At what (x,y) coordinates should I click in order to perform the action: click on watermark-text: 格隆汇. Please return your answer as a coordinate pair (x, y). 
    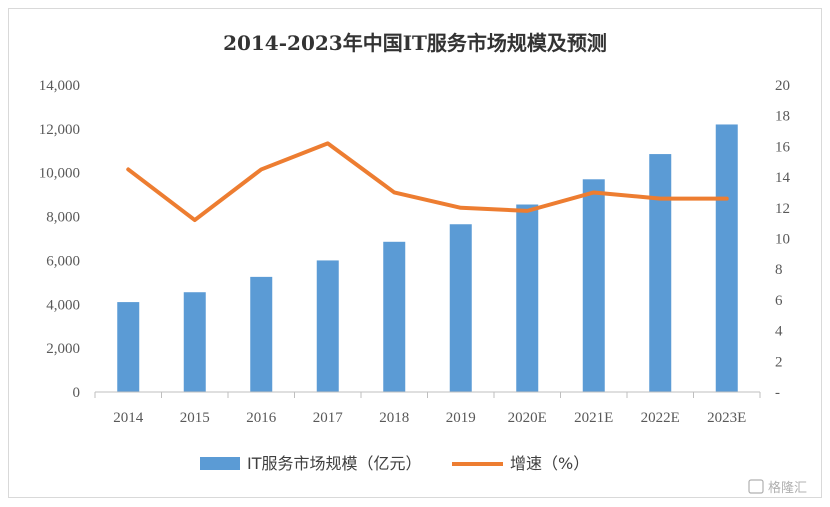
    Looking at the image, I should click on (787, 488).